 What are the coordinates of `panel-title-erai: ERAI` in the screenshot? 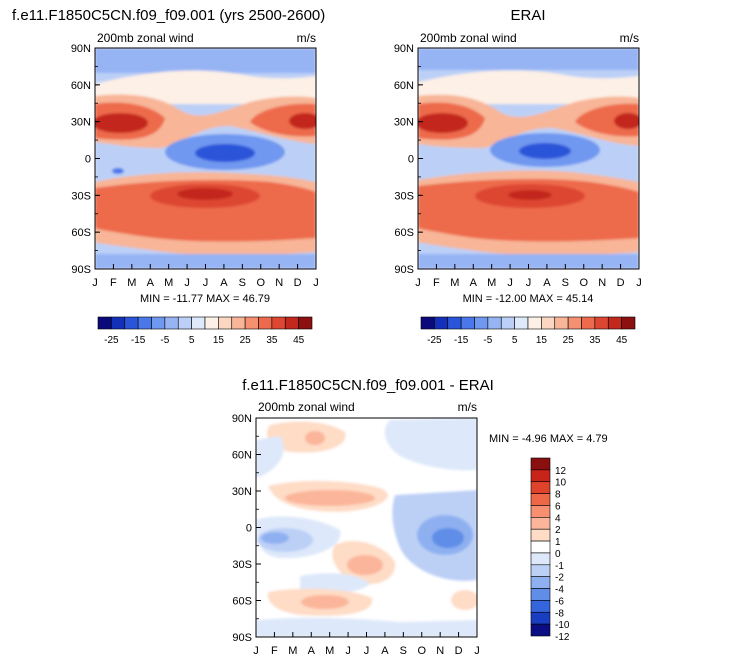 It's located at (527, 15).